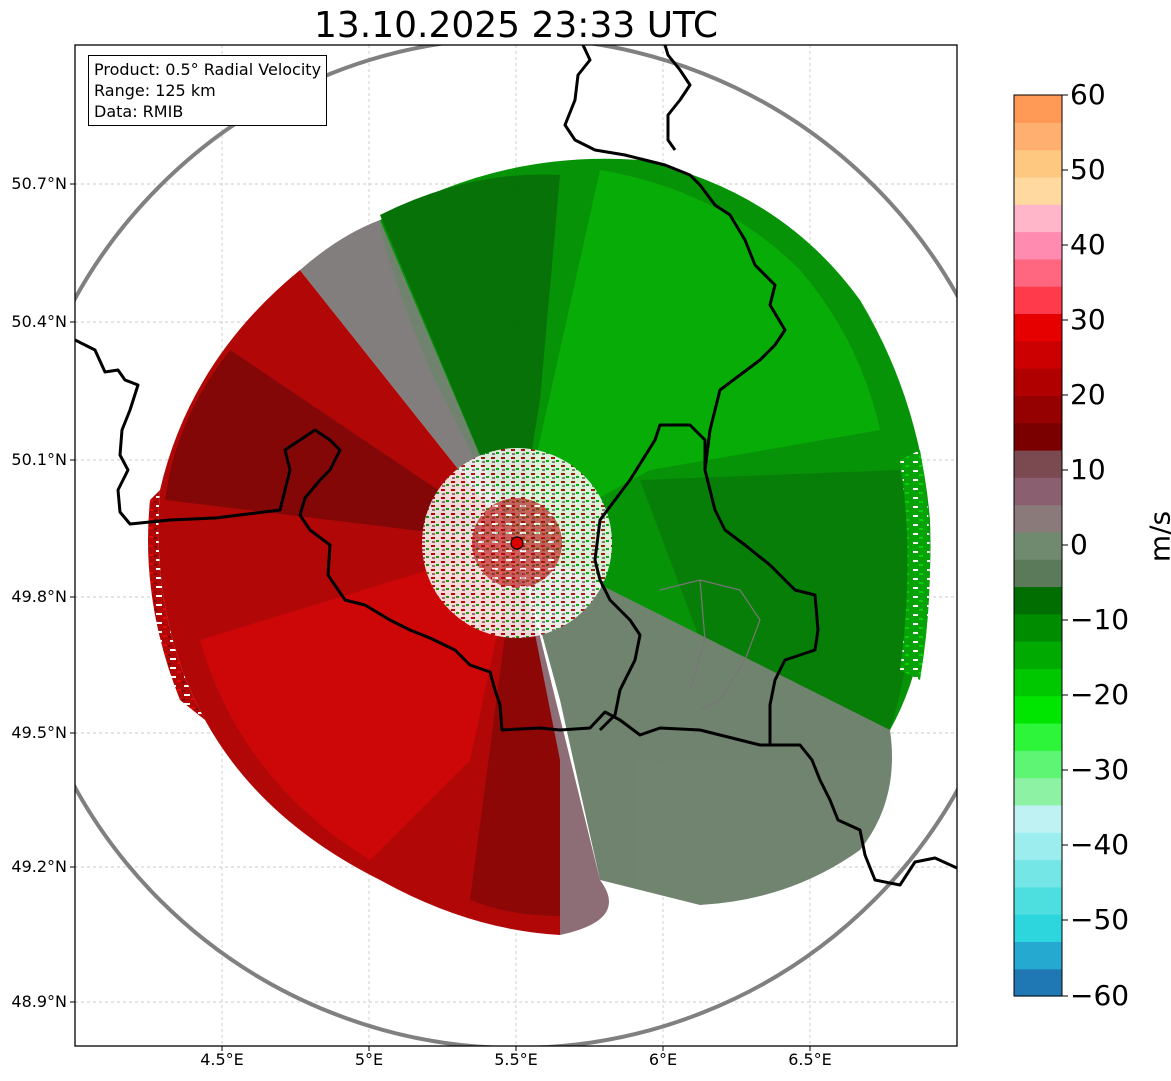 Image resolution: width=1171 pixels, height=1081 pixels. I want to click on colorbar-tick-label: −30, so click(1100, 769).